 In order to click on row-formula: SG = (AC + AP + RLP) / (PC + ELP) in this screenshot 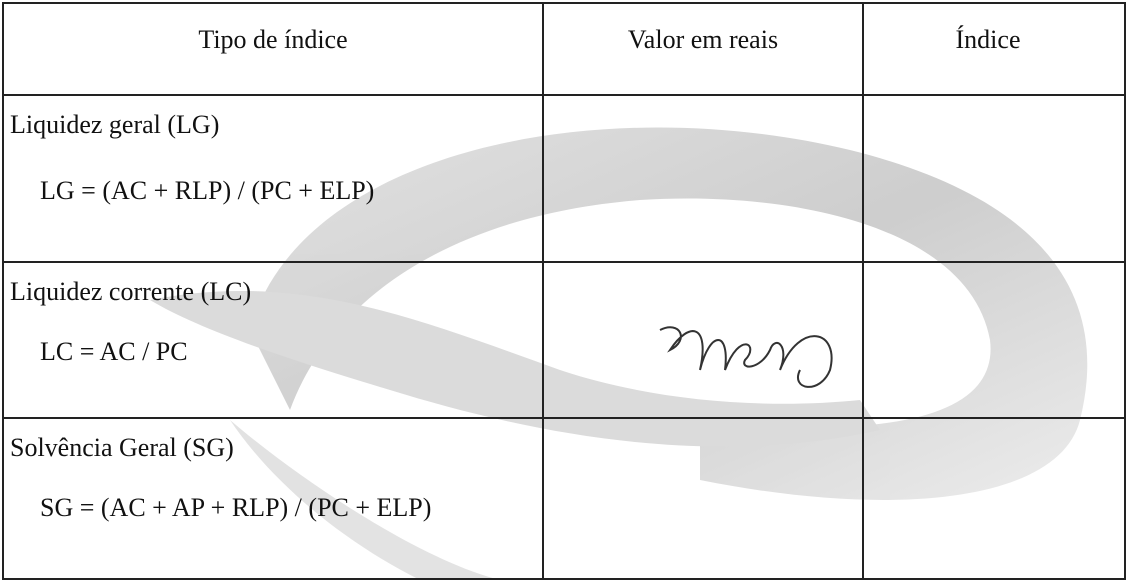, I will do `click(235, 507)`.